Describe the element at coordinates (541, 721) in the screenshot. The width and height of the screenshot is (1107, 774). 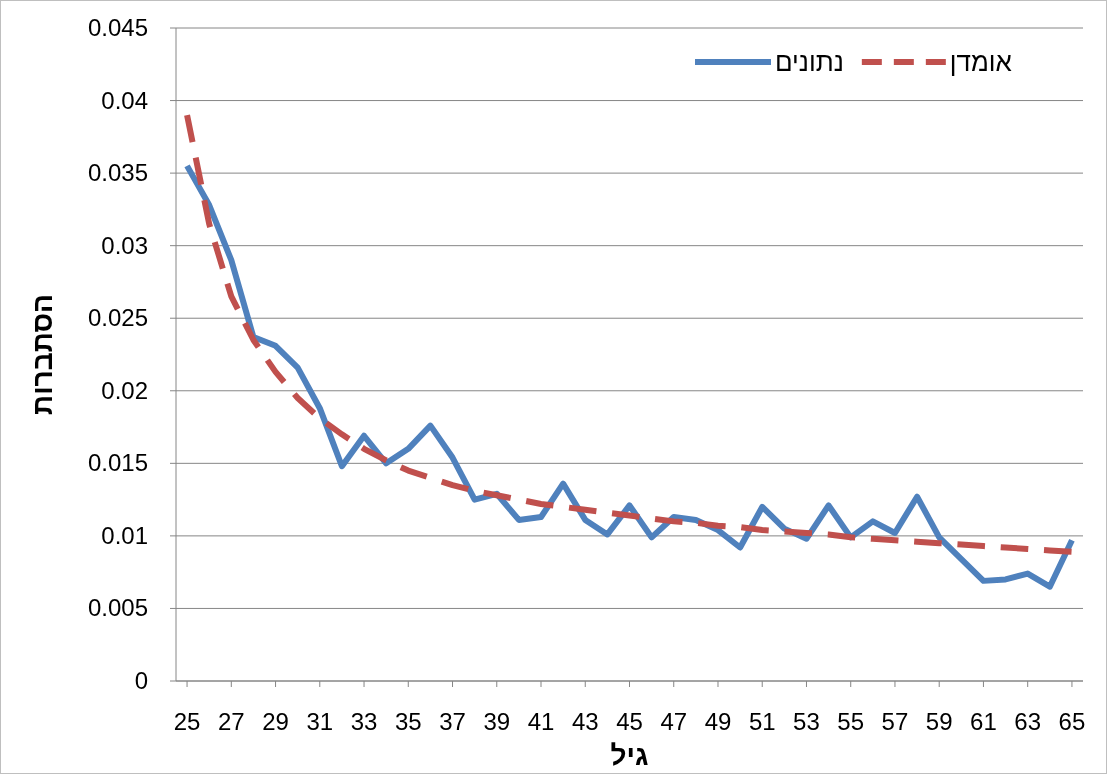
I see `x-tick-label: 41` at that location.